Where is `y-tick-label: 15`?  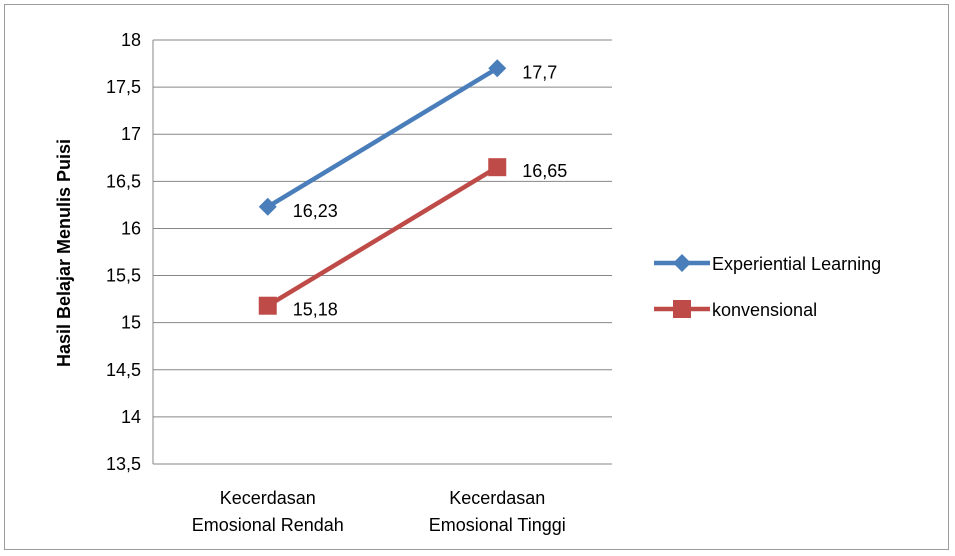 y-tick-label: 15 is located at coordinates (131, 323).